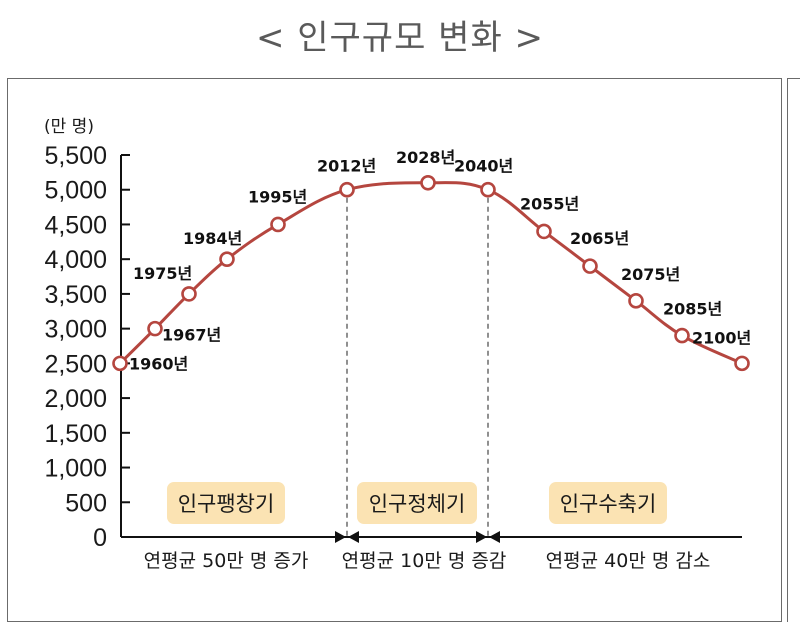 The height and width of the screenshot is (636, 800). Describe the element at coordinates (226, 561) in the screenshot. I see `phase-rate-label: 연평균 50만 명 증가` at that location.